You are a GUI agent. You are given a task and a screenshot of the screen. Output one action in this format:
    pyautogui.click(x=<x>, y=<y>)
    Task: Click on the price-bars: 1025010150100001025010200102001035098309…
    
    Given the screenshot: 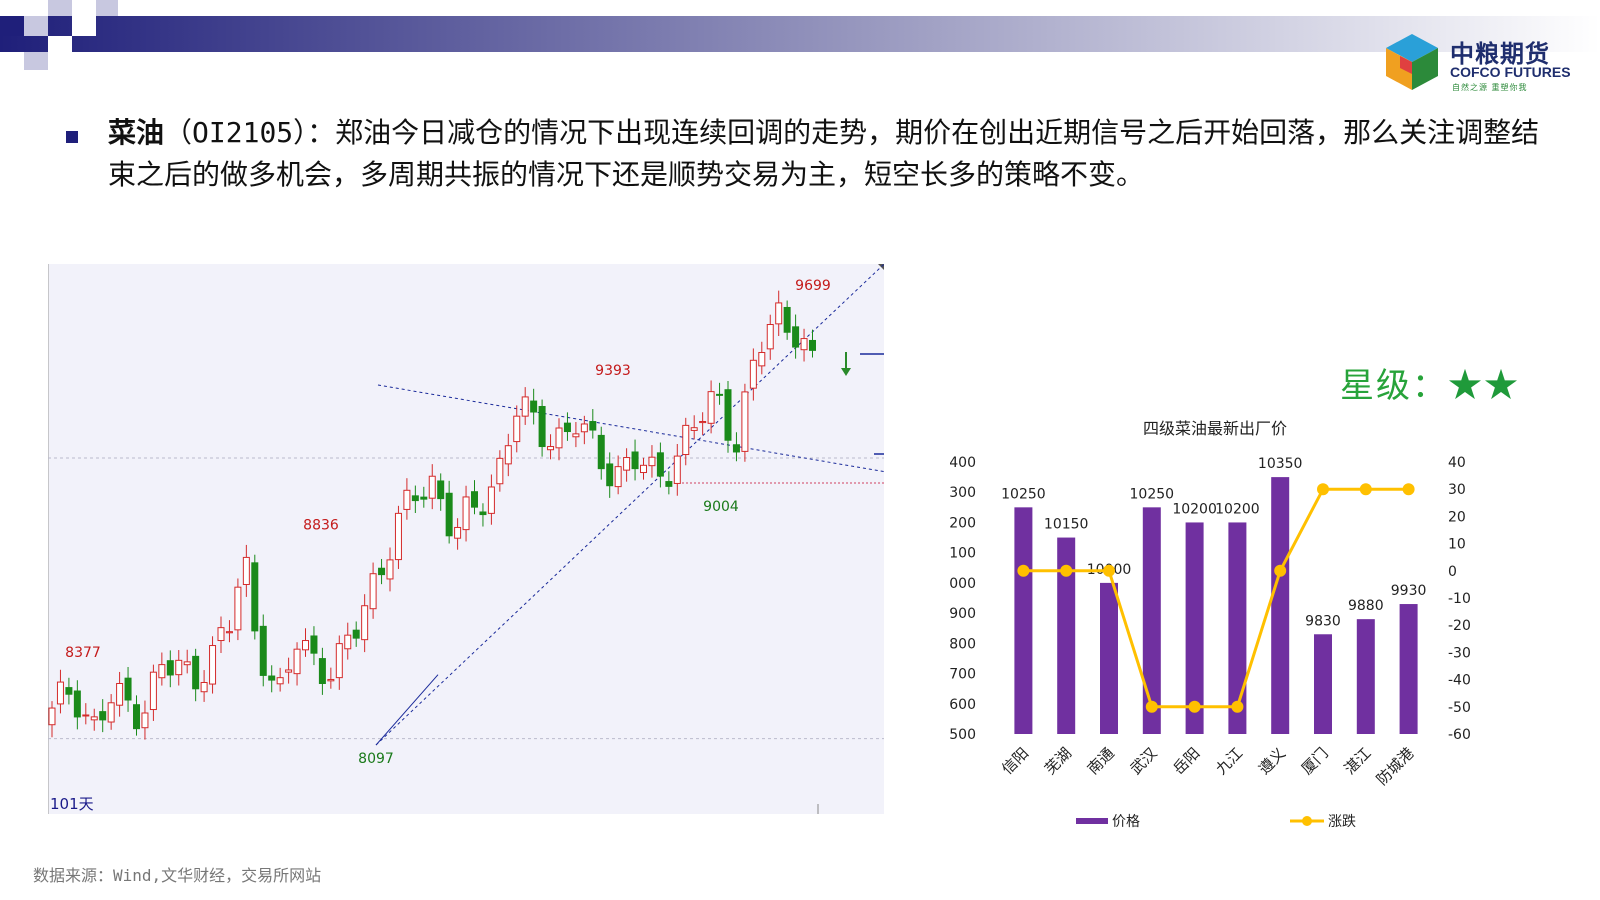 What is the action you would take?
    pyautogui.click(x=1213, y=595)
    